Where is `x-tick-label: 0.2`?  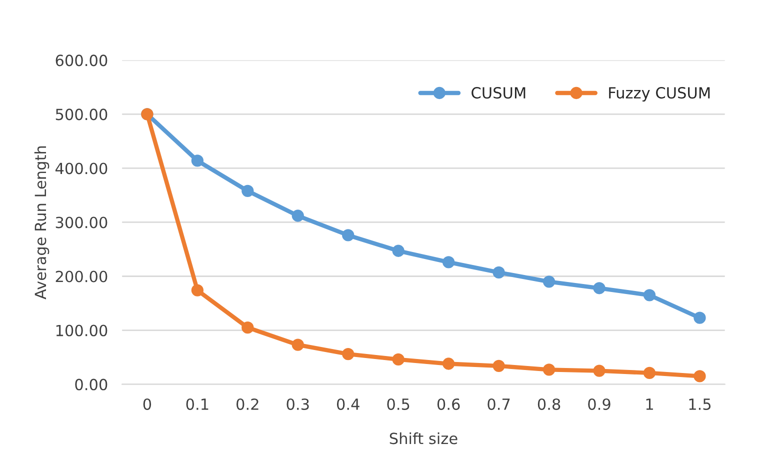 x-tick-label: 0.2 is located at coordinates (247, 404).